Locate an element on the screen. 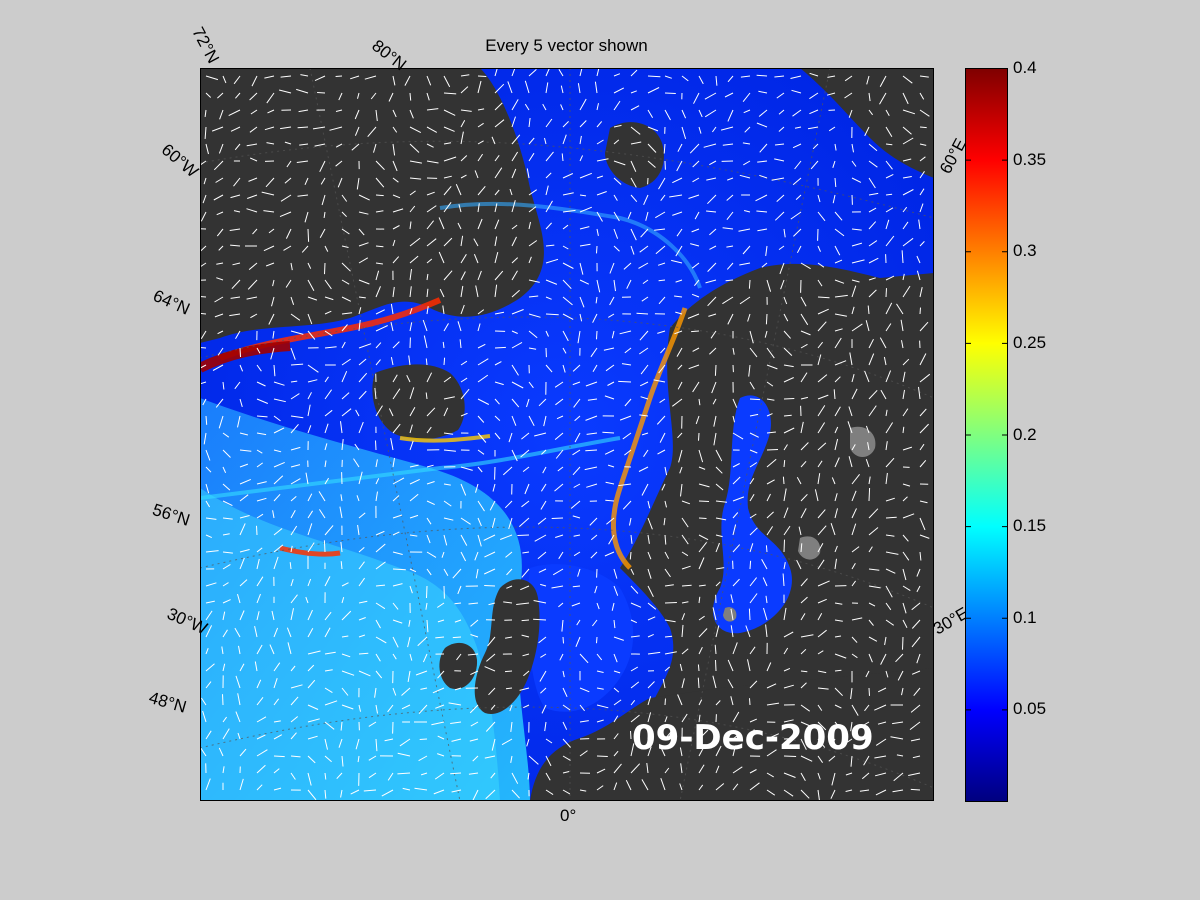  colorbar-tick-label: 0.35 is located at coordinates (1030, 159).